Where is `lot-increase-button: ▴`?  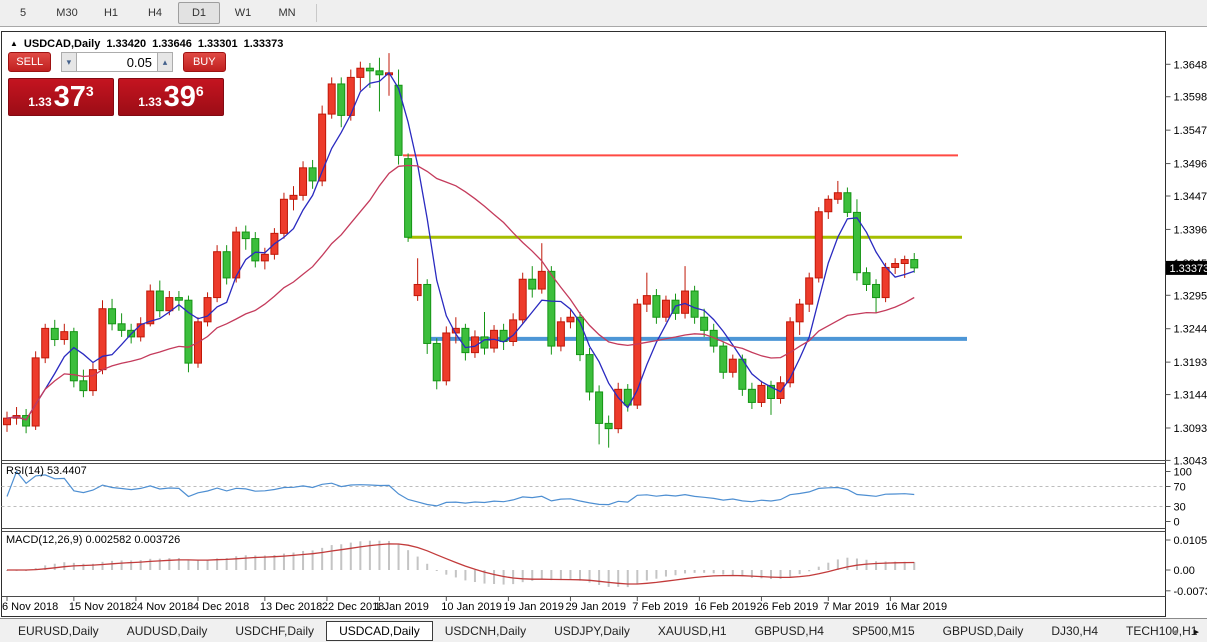 lot-increase-button: ▴ is located at coordinates (165, 62).